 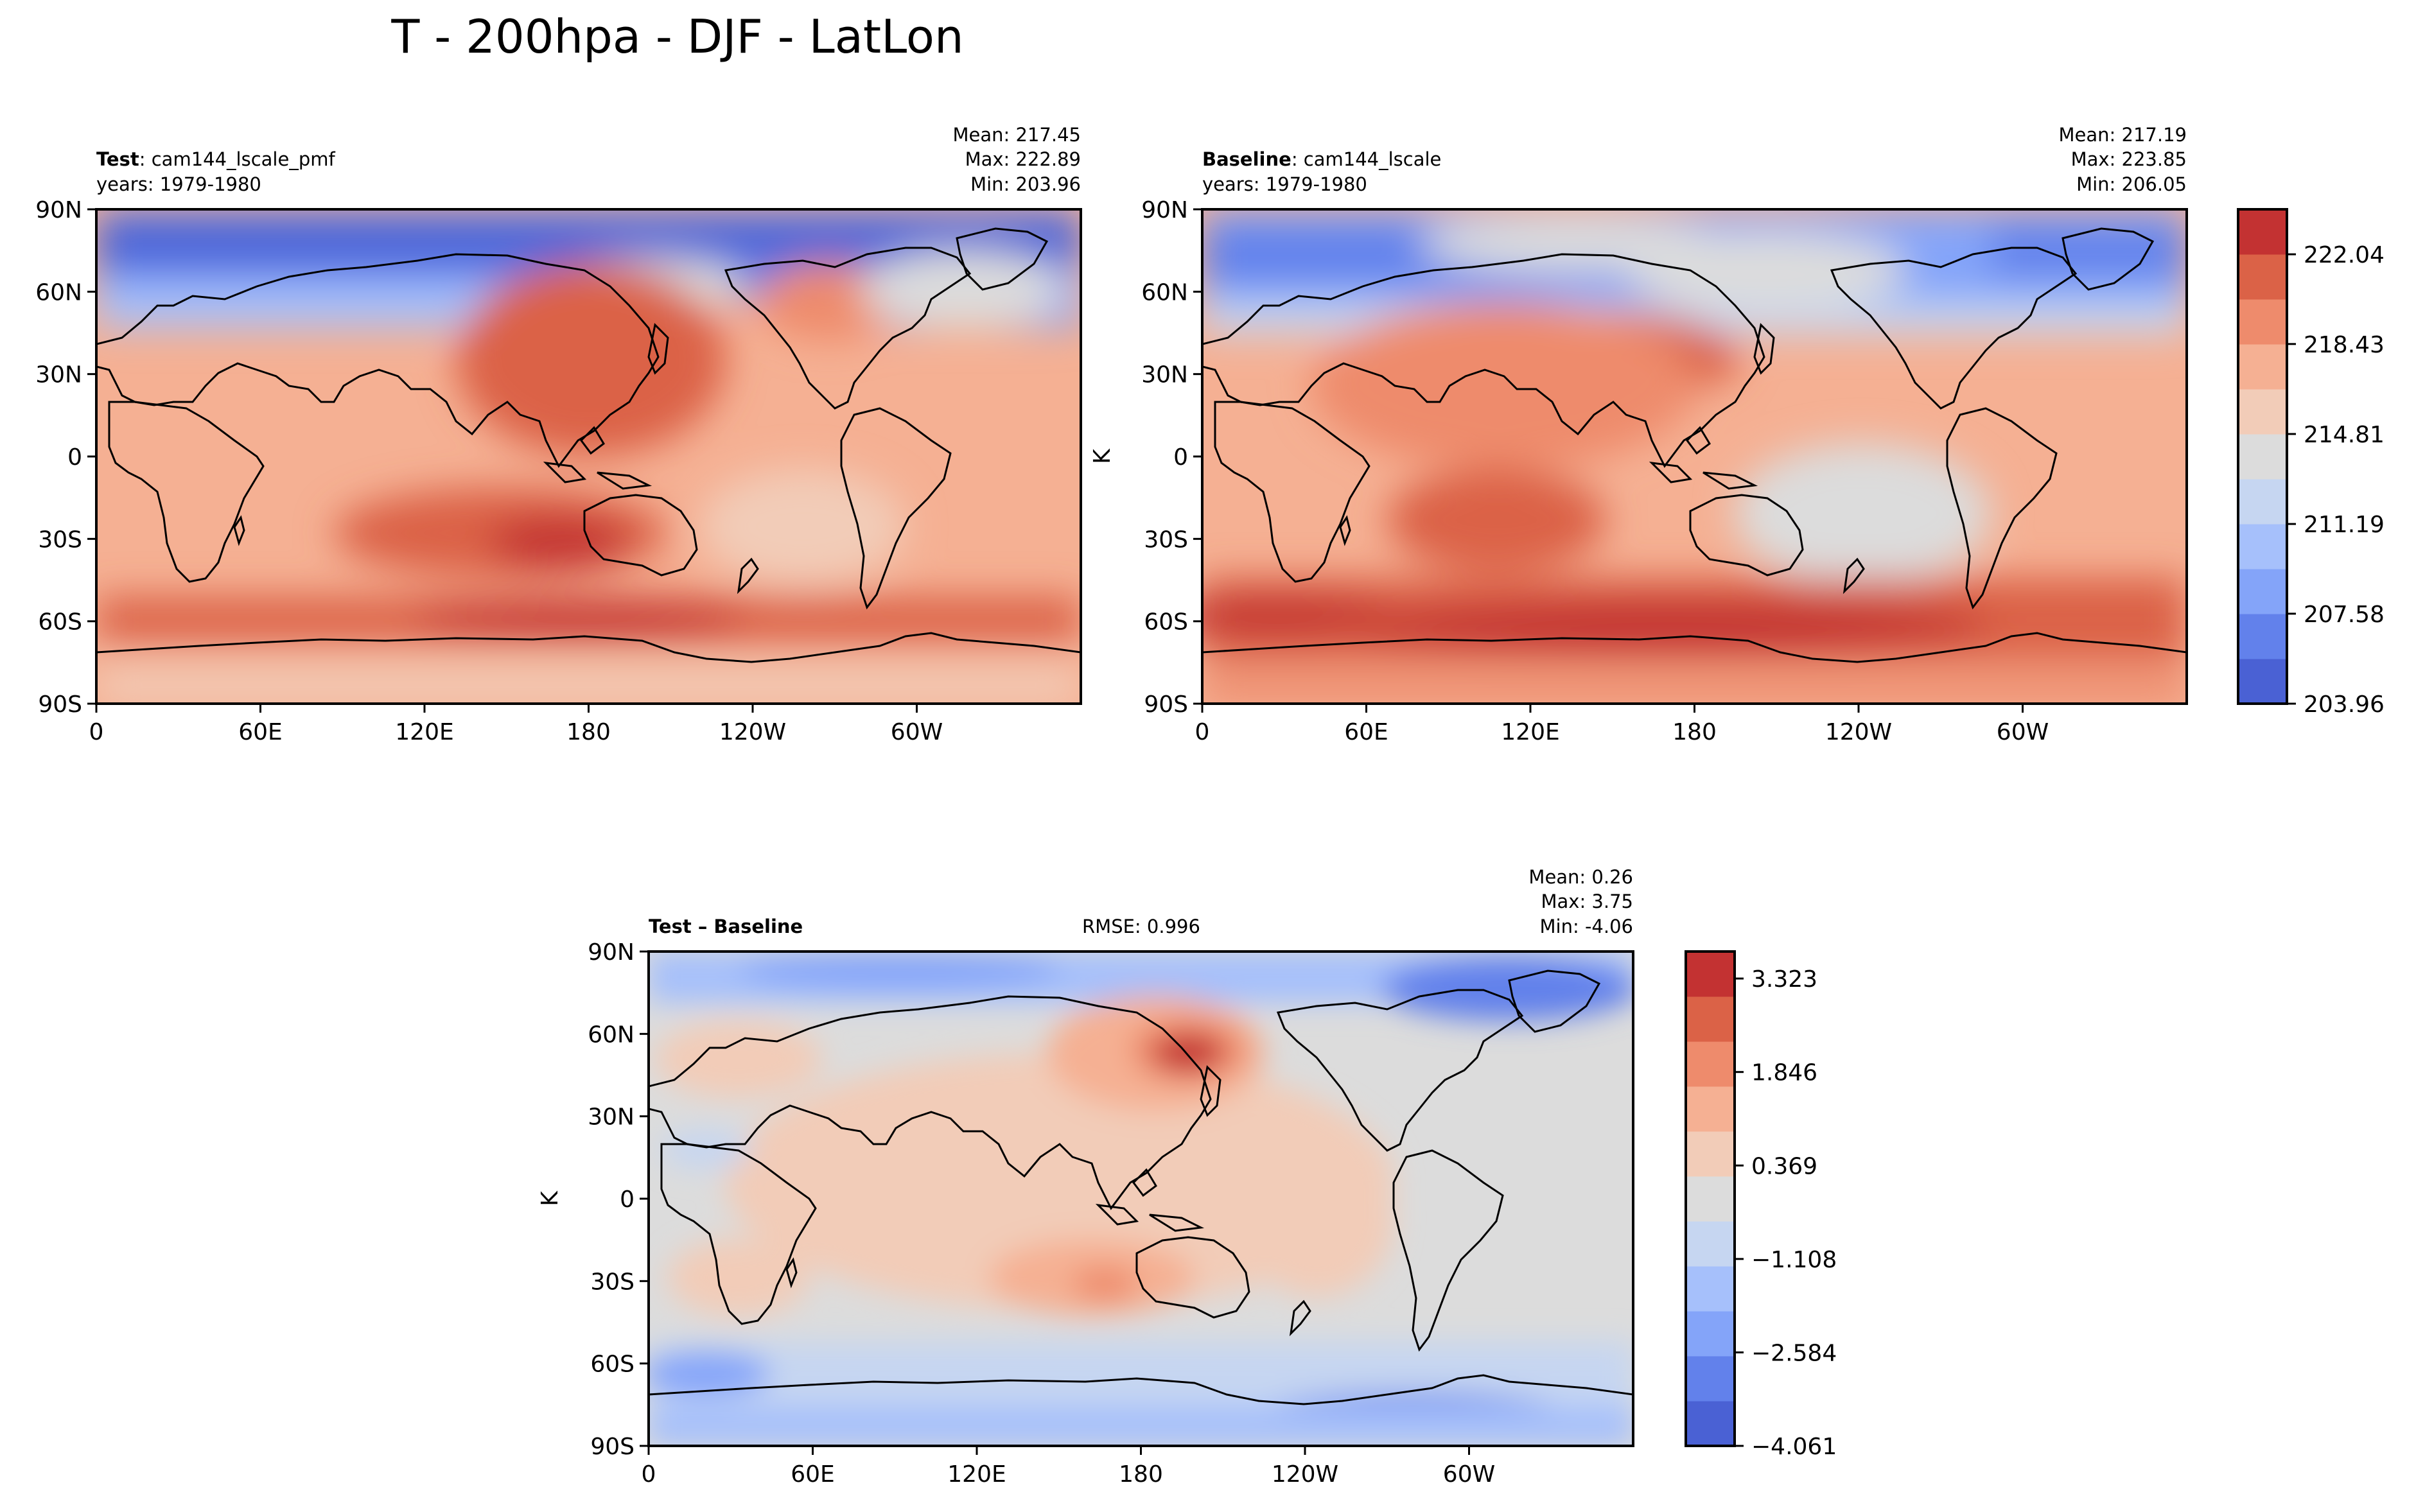 I want to click on panel-test-stat-min: Min: 203.96, so click(x=1025, y=184).